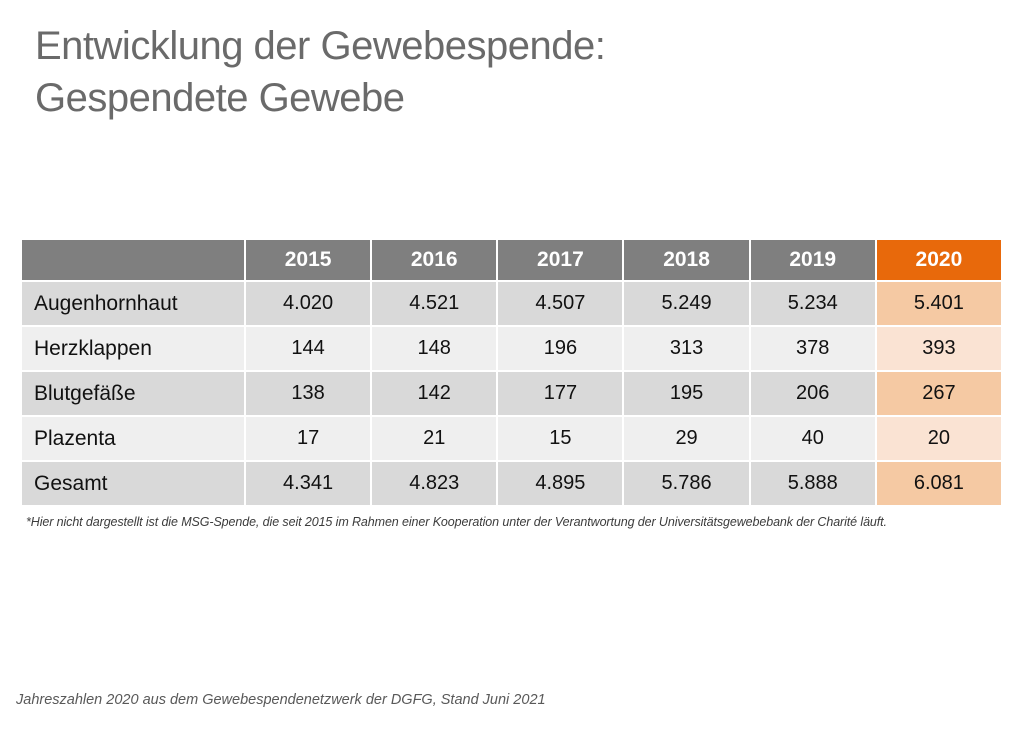 The height and width of the screenshot is (734, 1030). What do you see at coordinates (938, 483) in the screenshot?
I see `value-cell-highlighted: 6.081` at bounding box center [938, 483].